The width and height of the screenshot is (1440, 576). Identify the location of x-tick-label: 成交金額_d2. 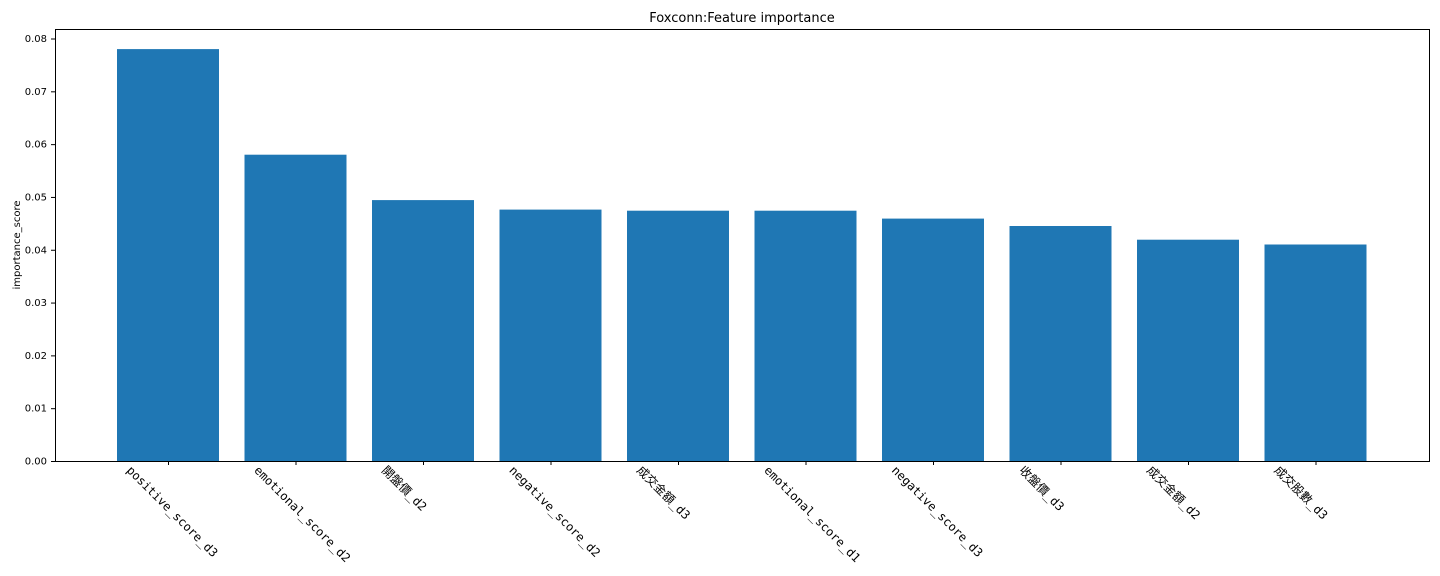
(1174, 493).